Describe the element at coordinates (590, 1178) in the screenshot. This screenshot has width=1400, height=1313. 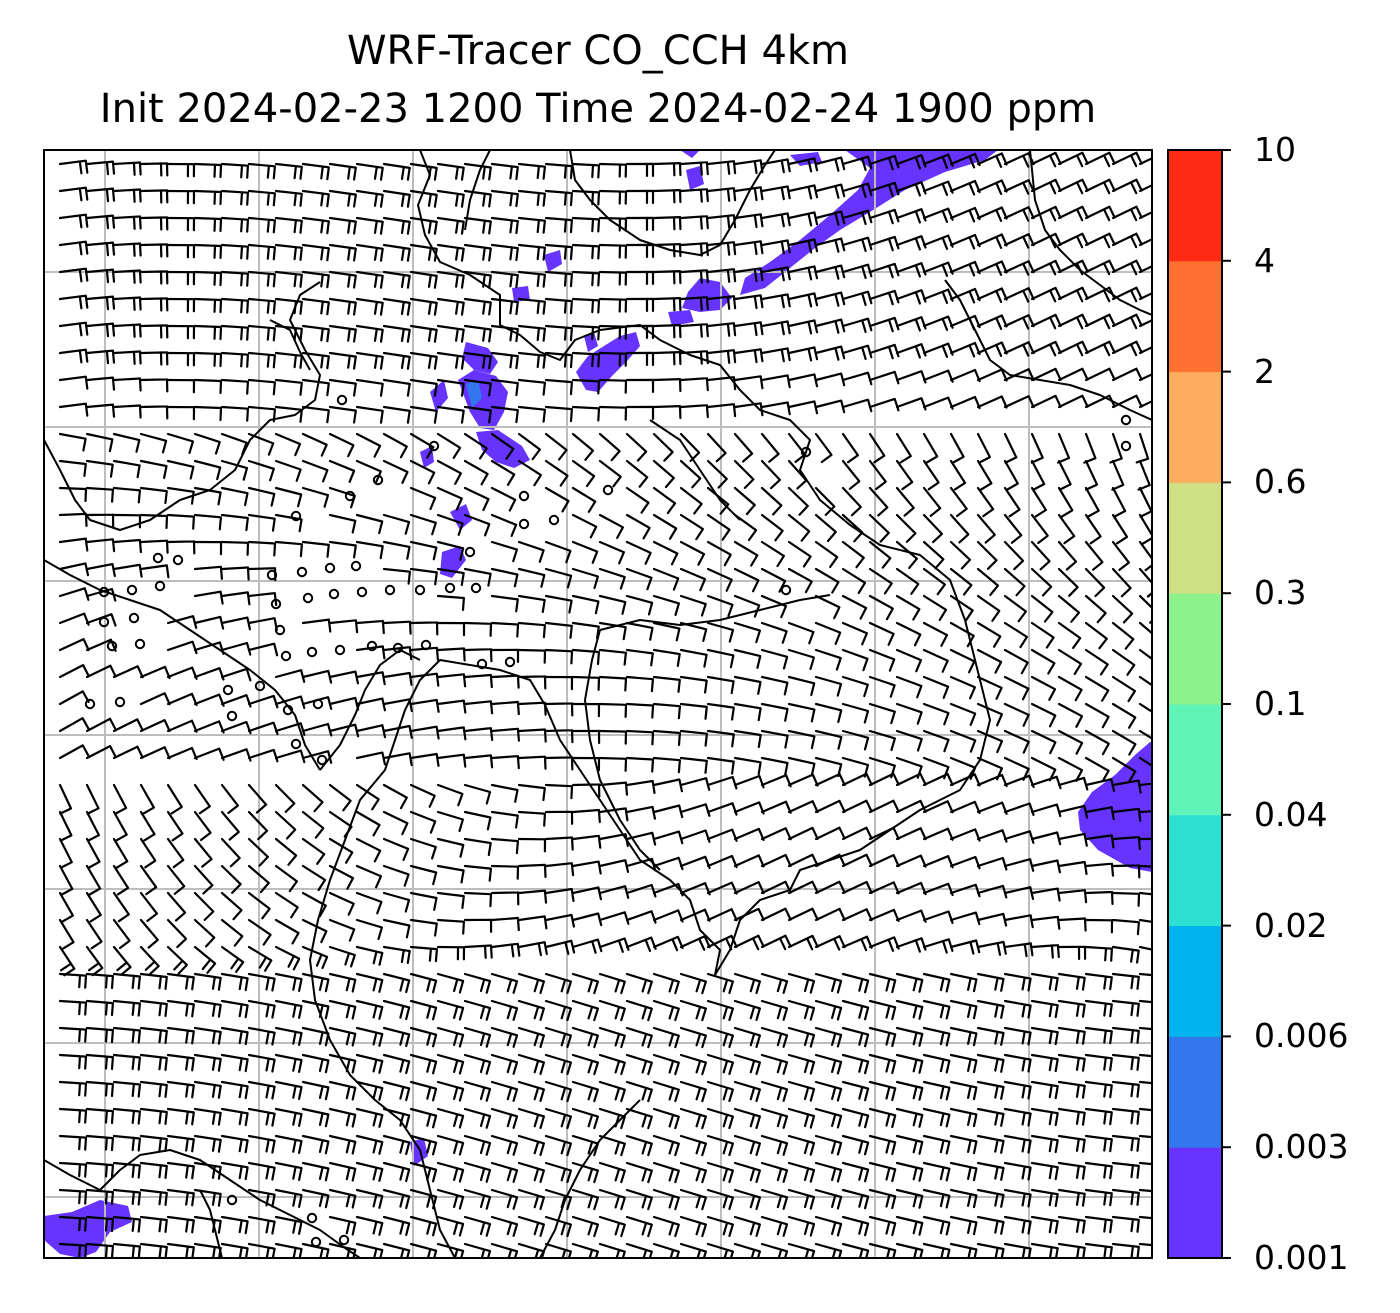
I see `coastline` at that location.